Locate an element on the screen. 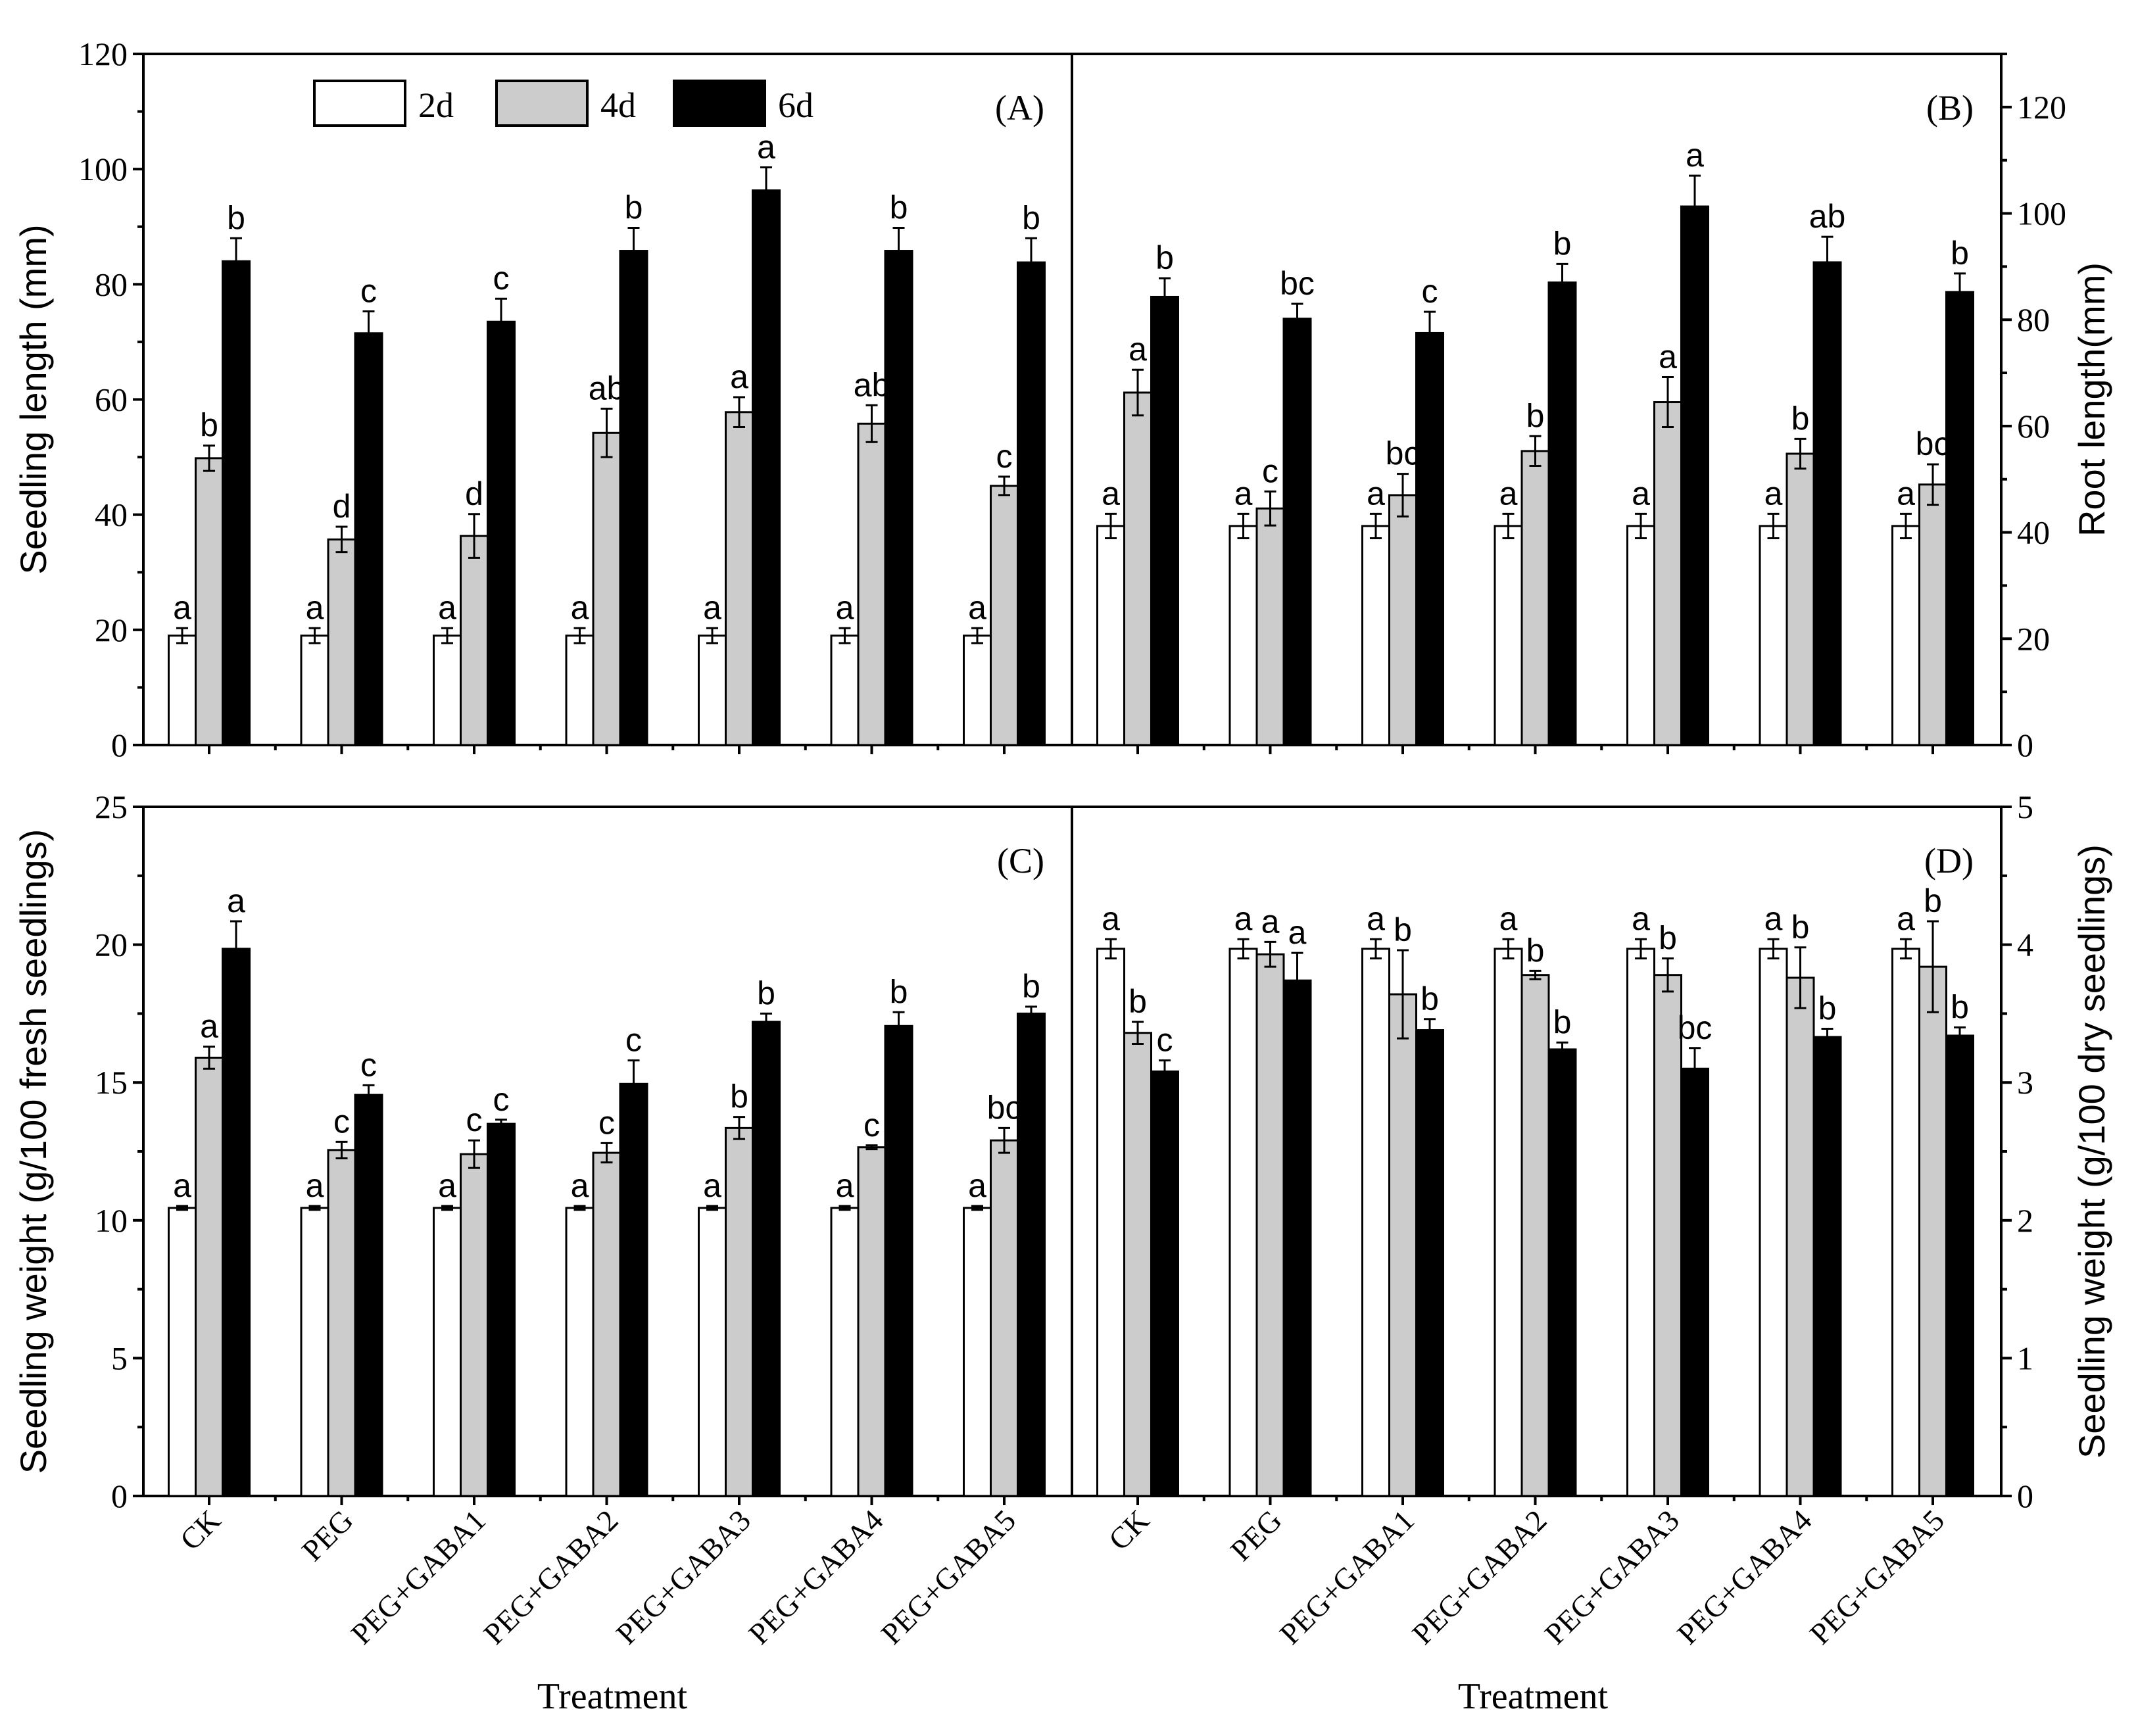  category-group: a ab b is located at coordinates (885, 472).